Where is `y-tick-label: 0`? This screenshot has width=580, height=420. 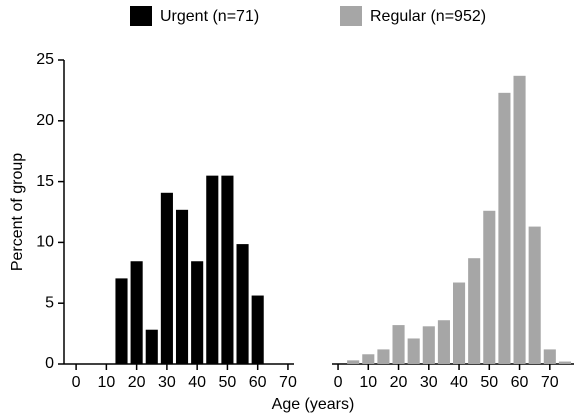 y-tick-label: 0 is located at coordinates (49, 363).